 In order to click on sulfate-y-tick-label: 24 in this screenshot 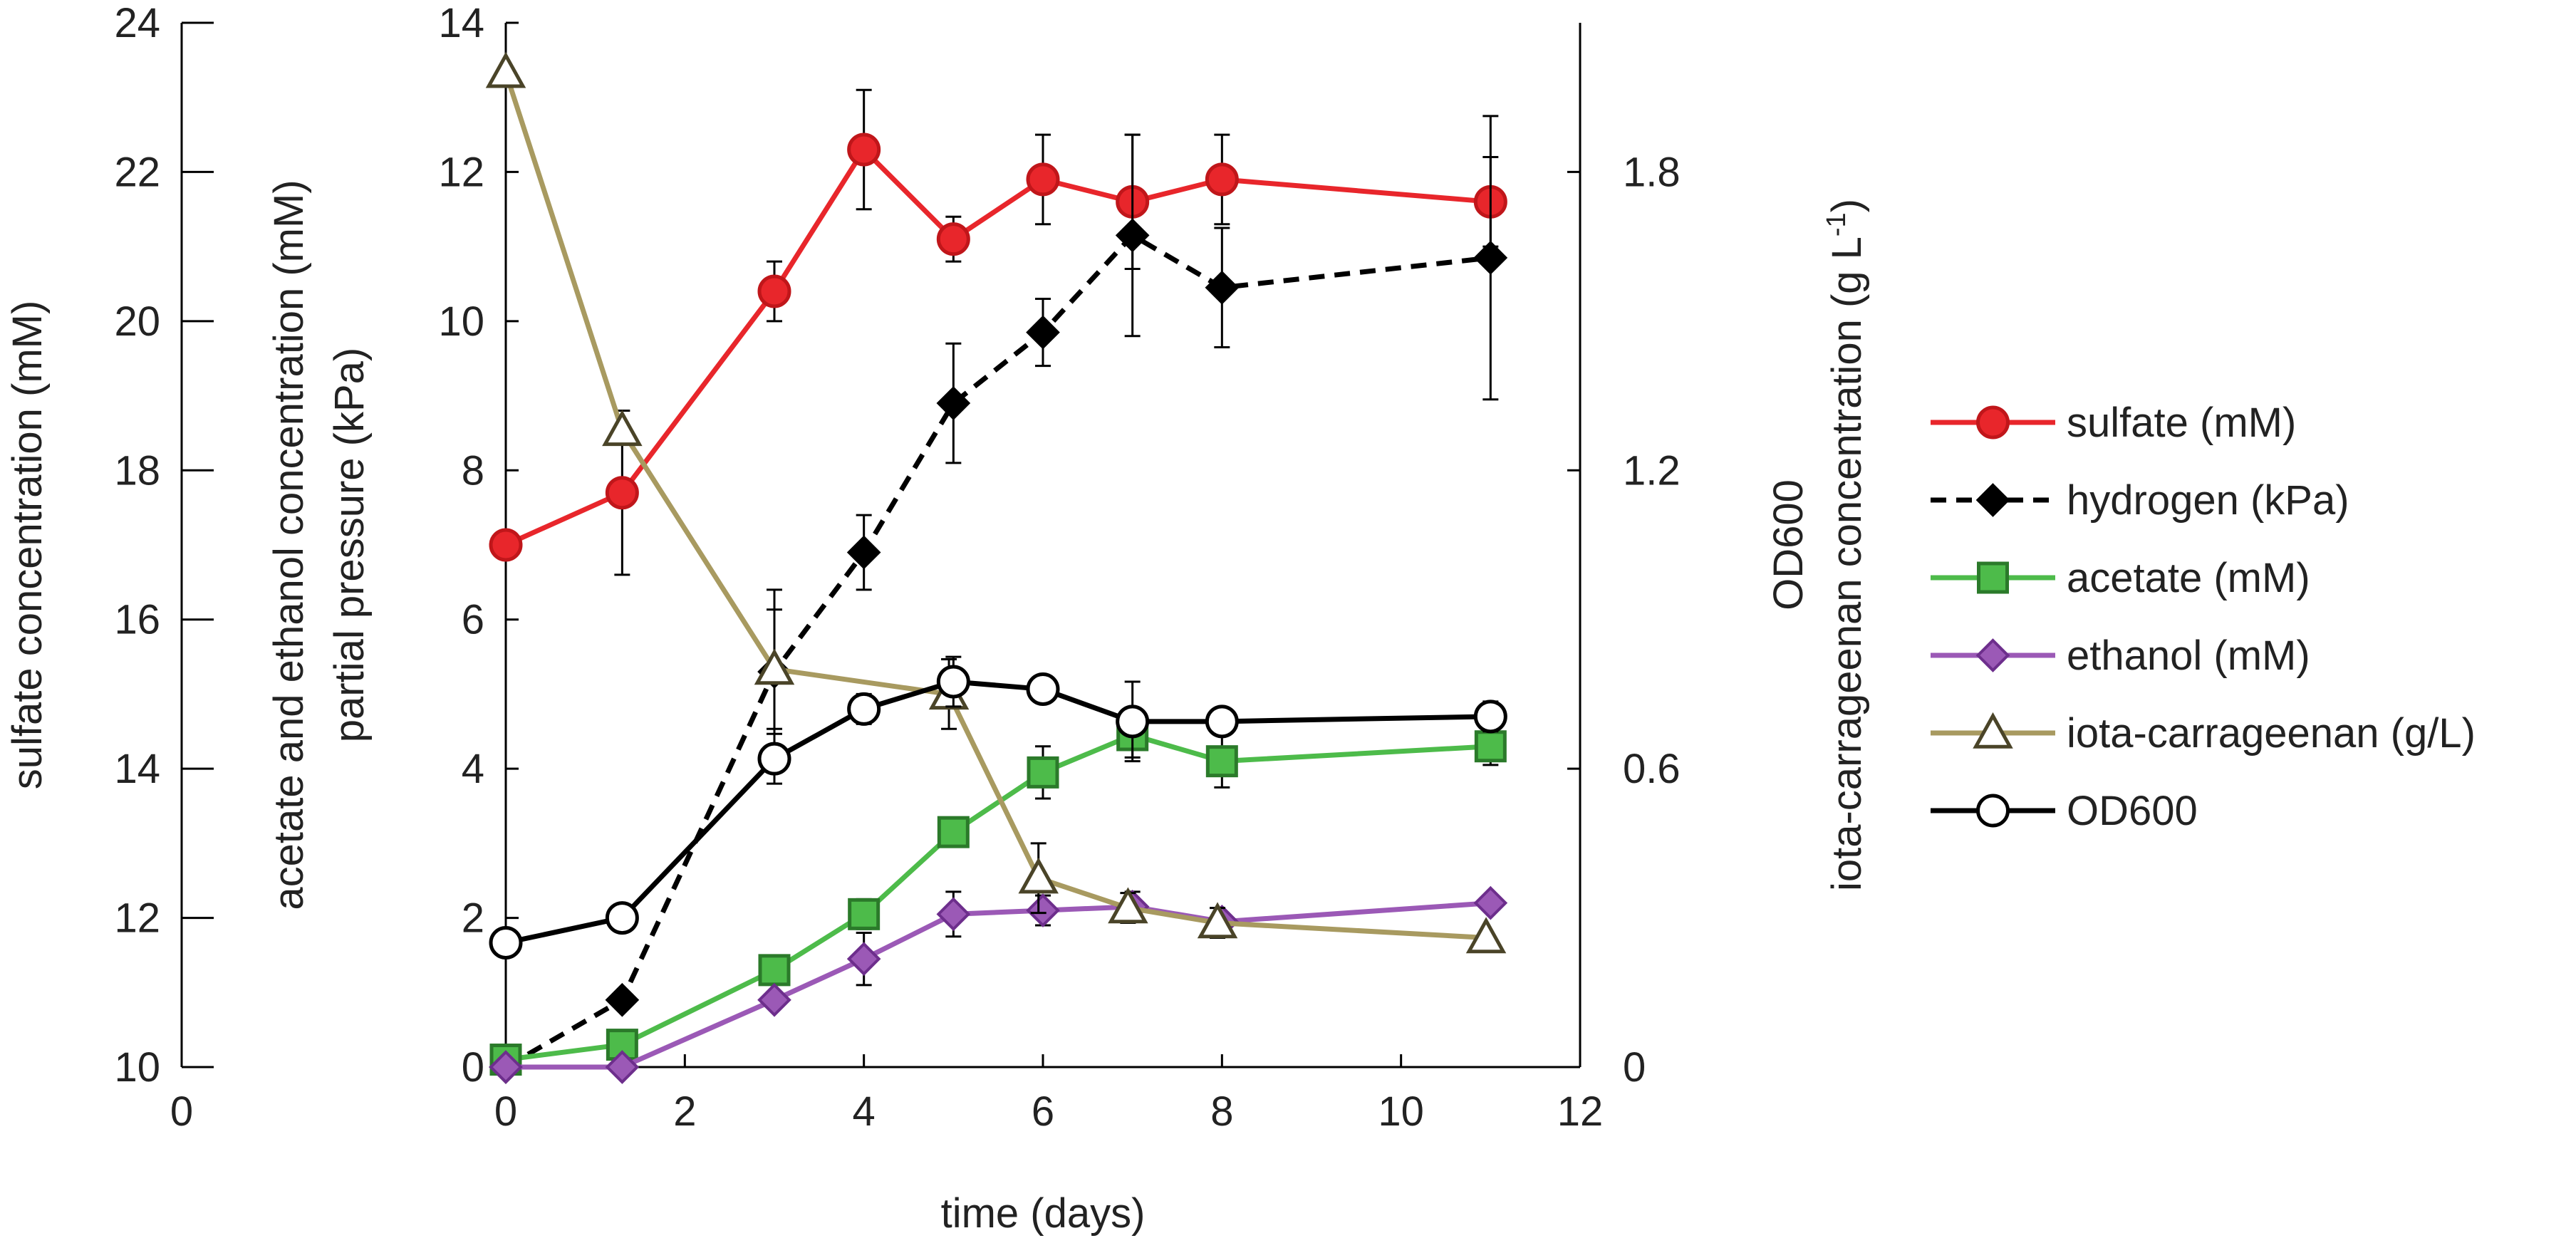, I will do `click(137, 23)`.